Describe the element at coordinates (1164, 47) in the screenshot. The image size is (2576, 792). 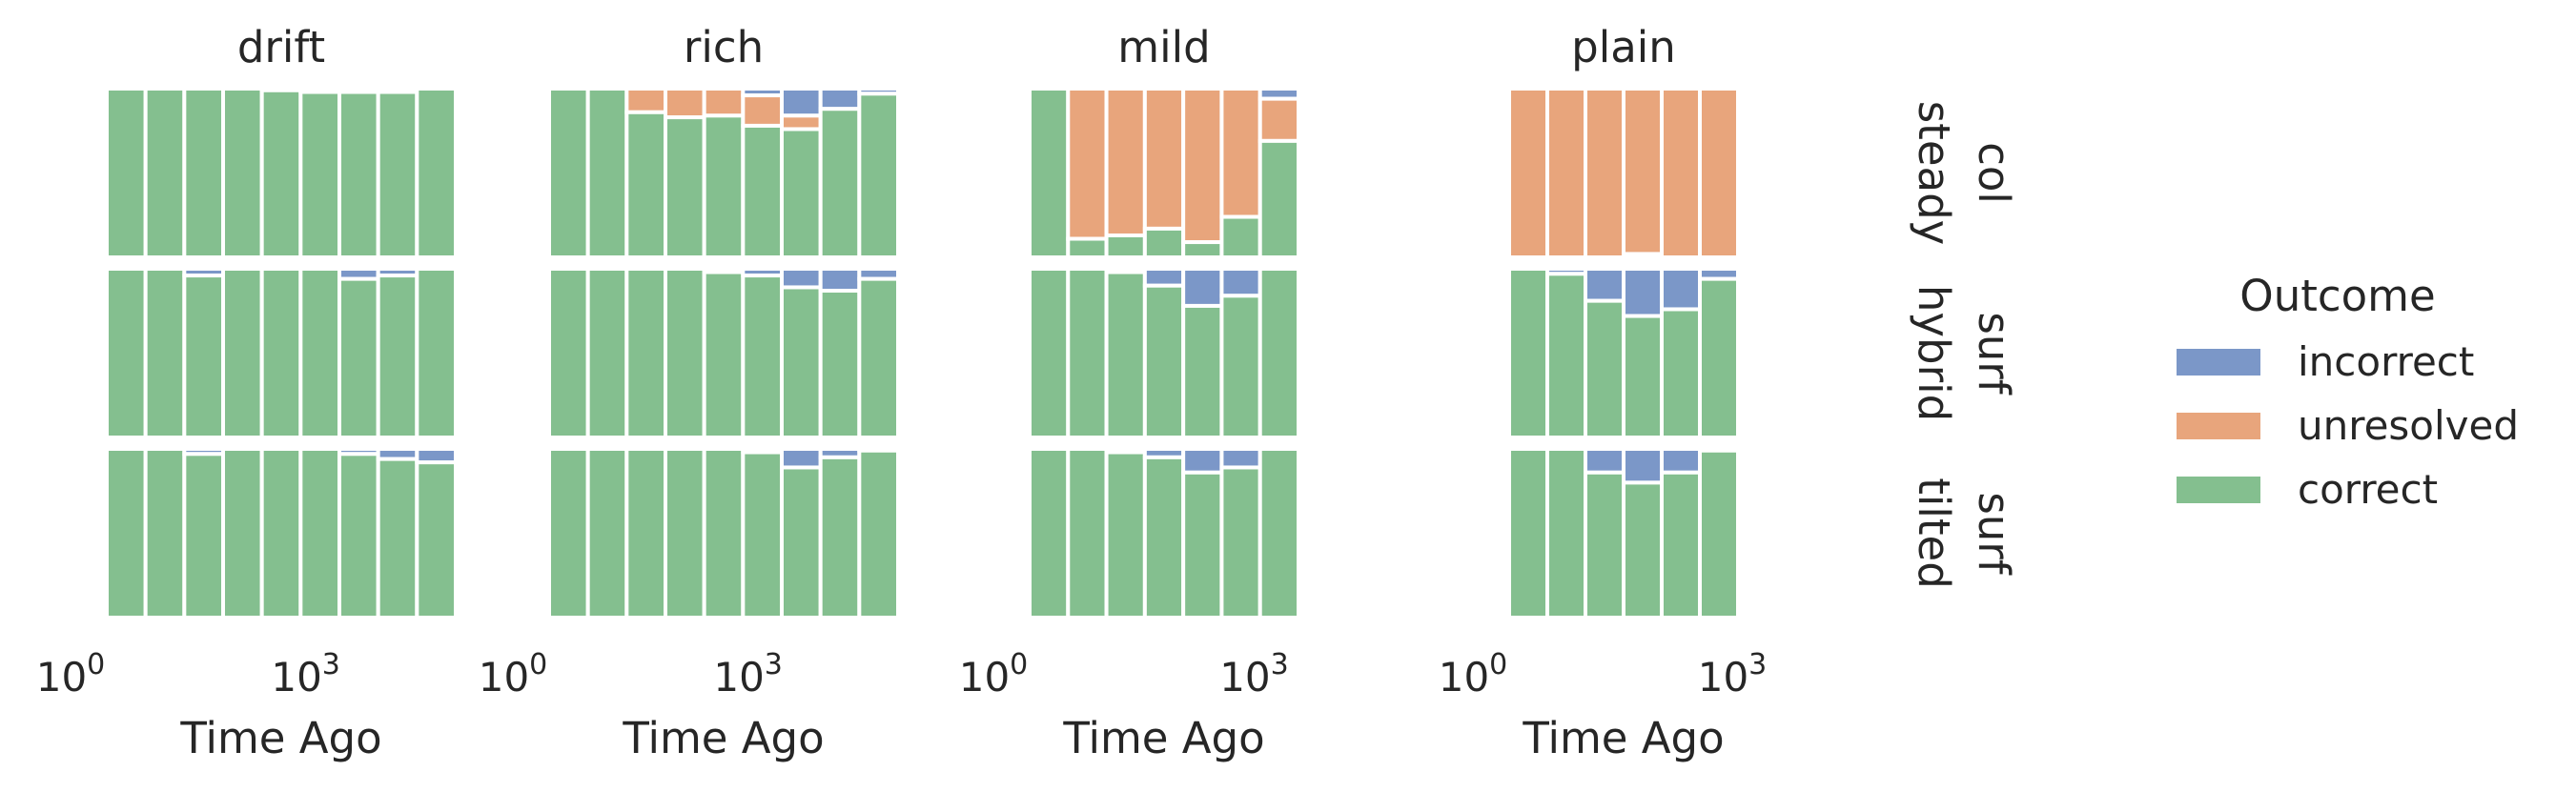
I see `column-title-mild: mild` at that location.